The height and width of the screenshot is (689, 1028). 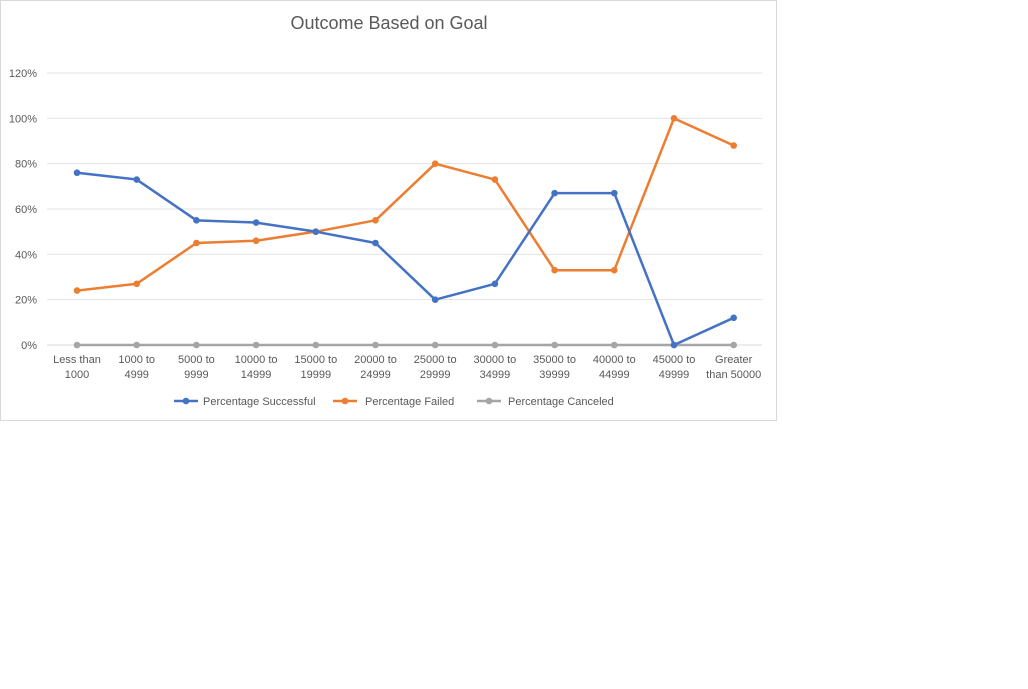 What do you see at coordinates (561, 402) in the screenshot?
I see `legend-label: Percentage Canceled` at bounding box center [561, 402].